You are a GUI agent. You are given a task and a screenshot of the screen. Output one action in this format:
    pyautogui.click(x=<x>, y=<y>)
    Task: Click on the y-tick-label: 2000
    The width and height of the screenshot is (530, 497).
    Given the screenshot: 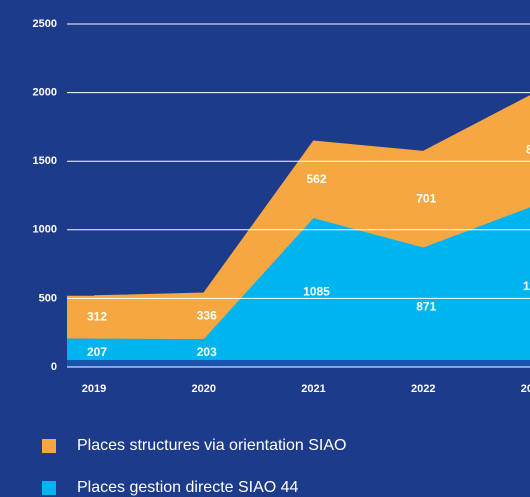 What is the action you would take?
    pyautogui.click(x=45, y=93)
    